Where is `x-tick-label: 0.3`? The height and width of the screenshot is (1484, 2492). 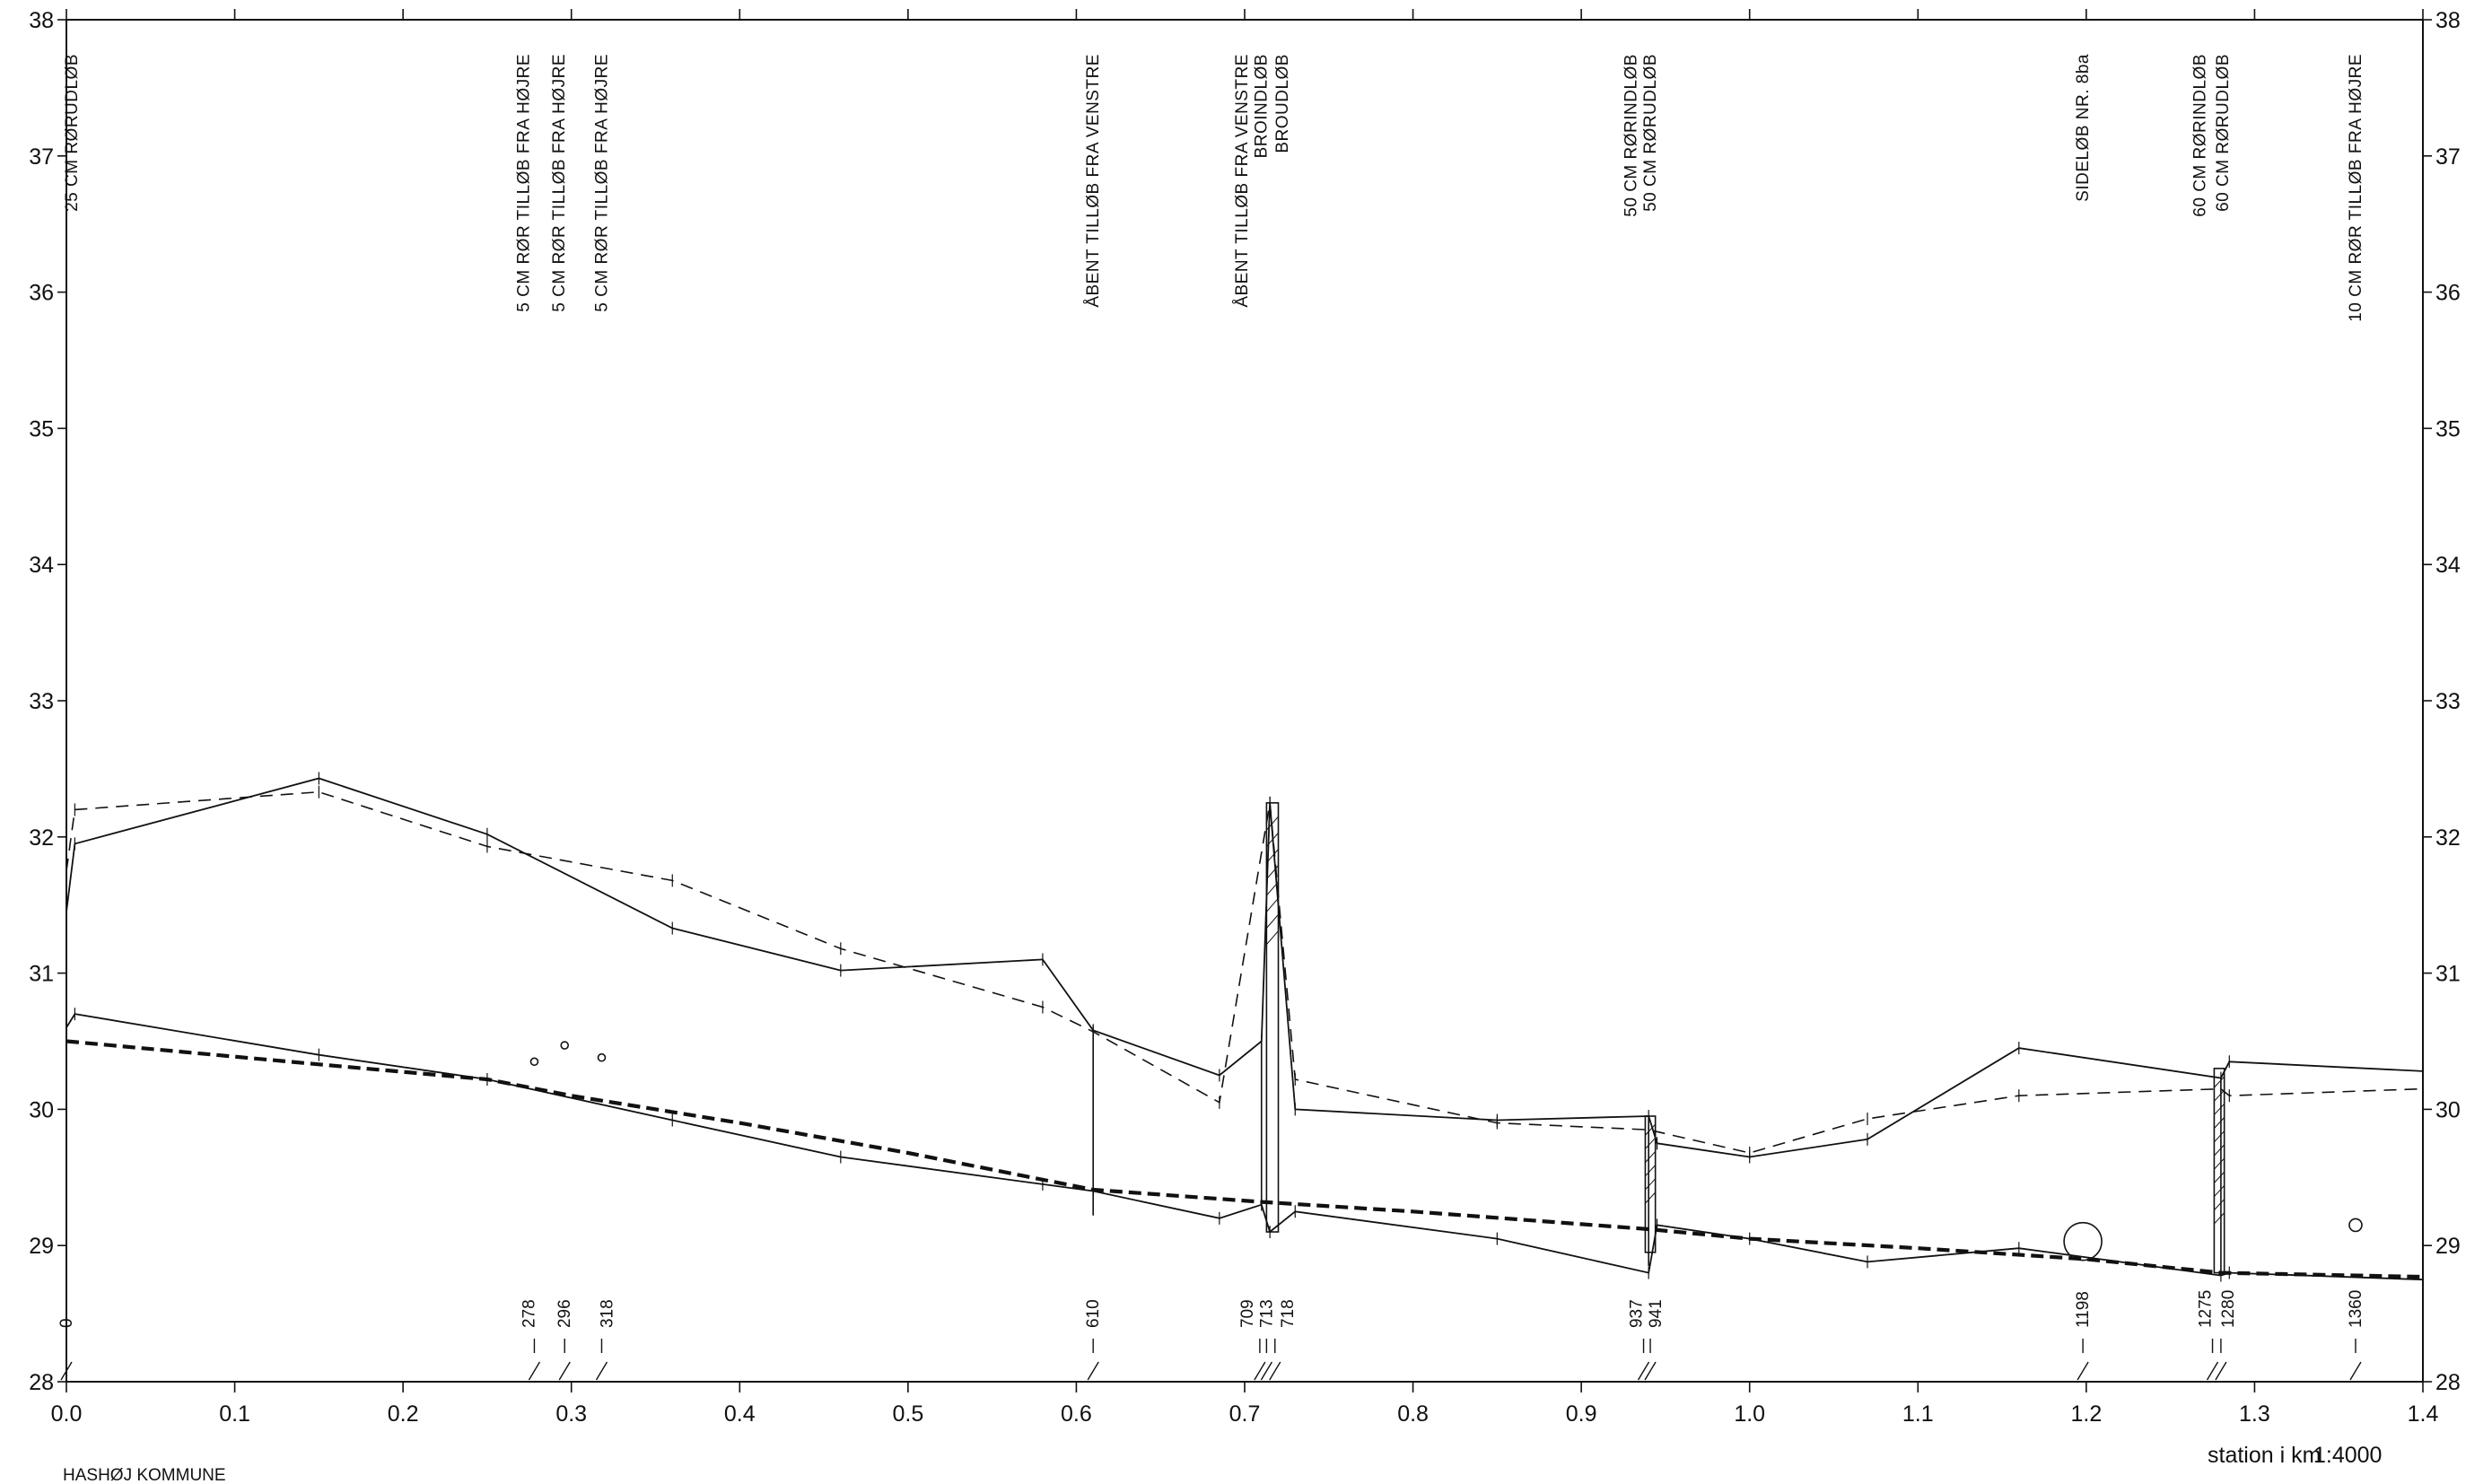
x-tick-label: 0.3 is located at coordinates (571, 1414).